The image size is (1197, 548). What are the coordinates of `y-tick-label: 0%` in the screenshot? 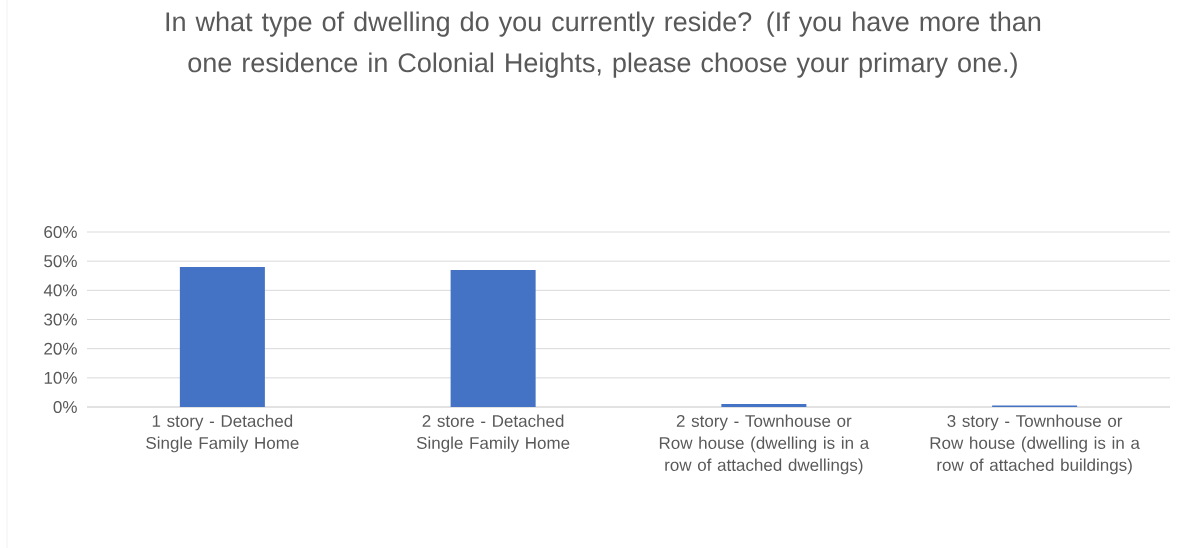 It's located at (65, 407).